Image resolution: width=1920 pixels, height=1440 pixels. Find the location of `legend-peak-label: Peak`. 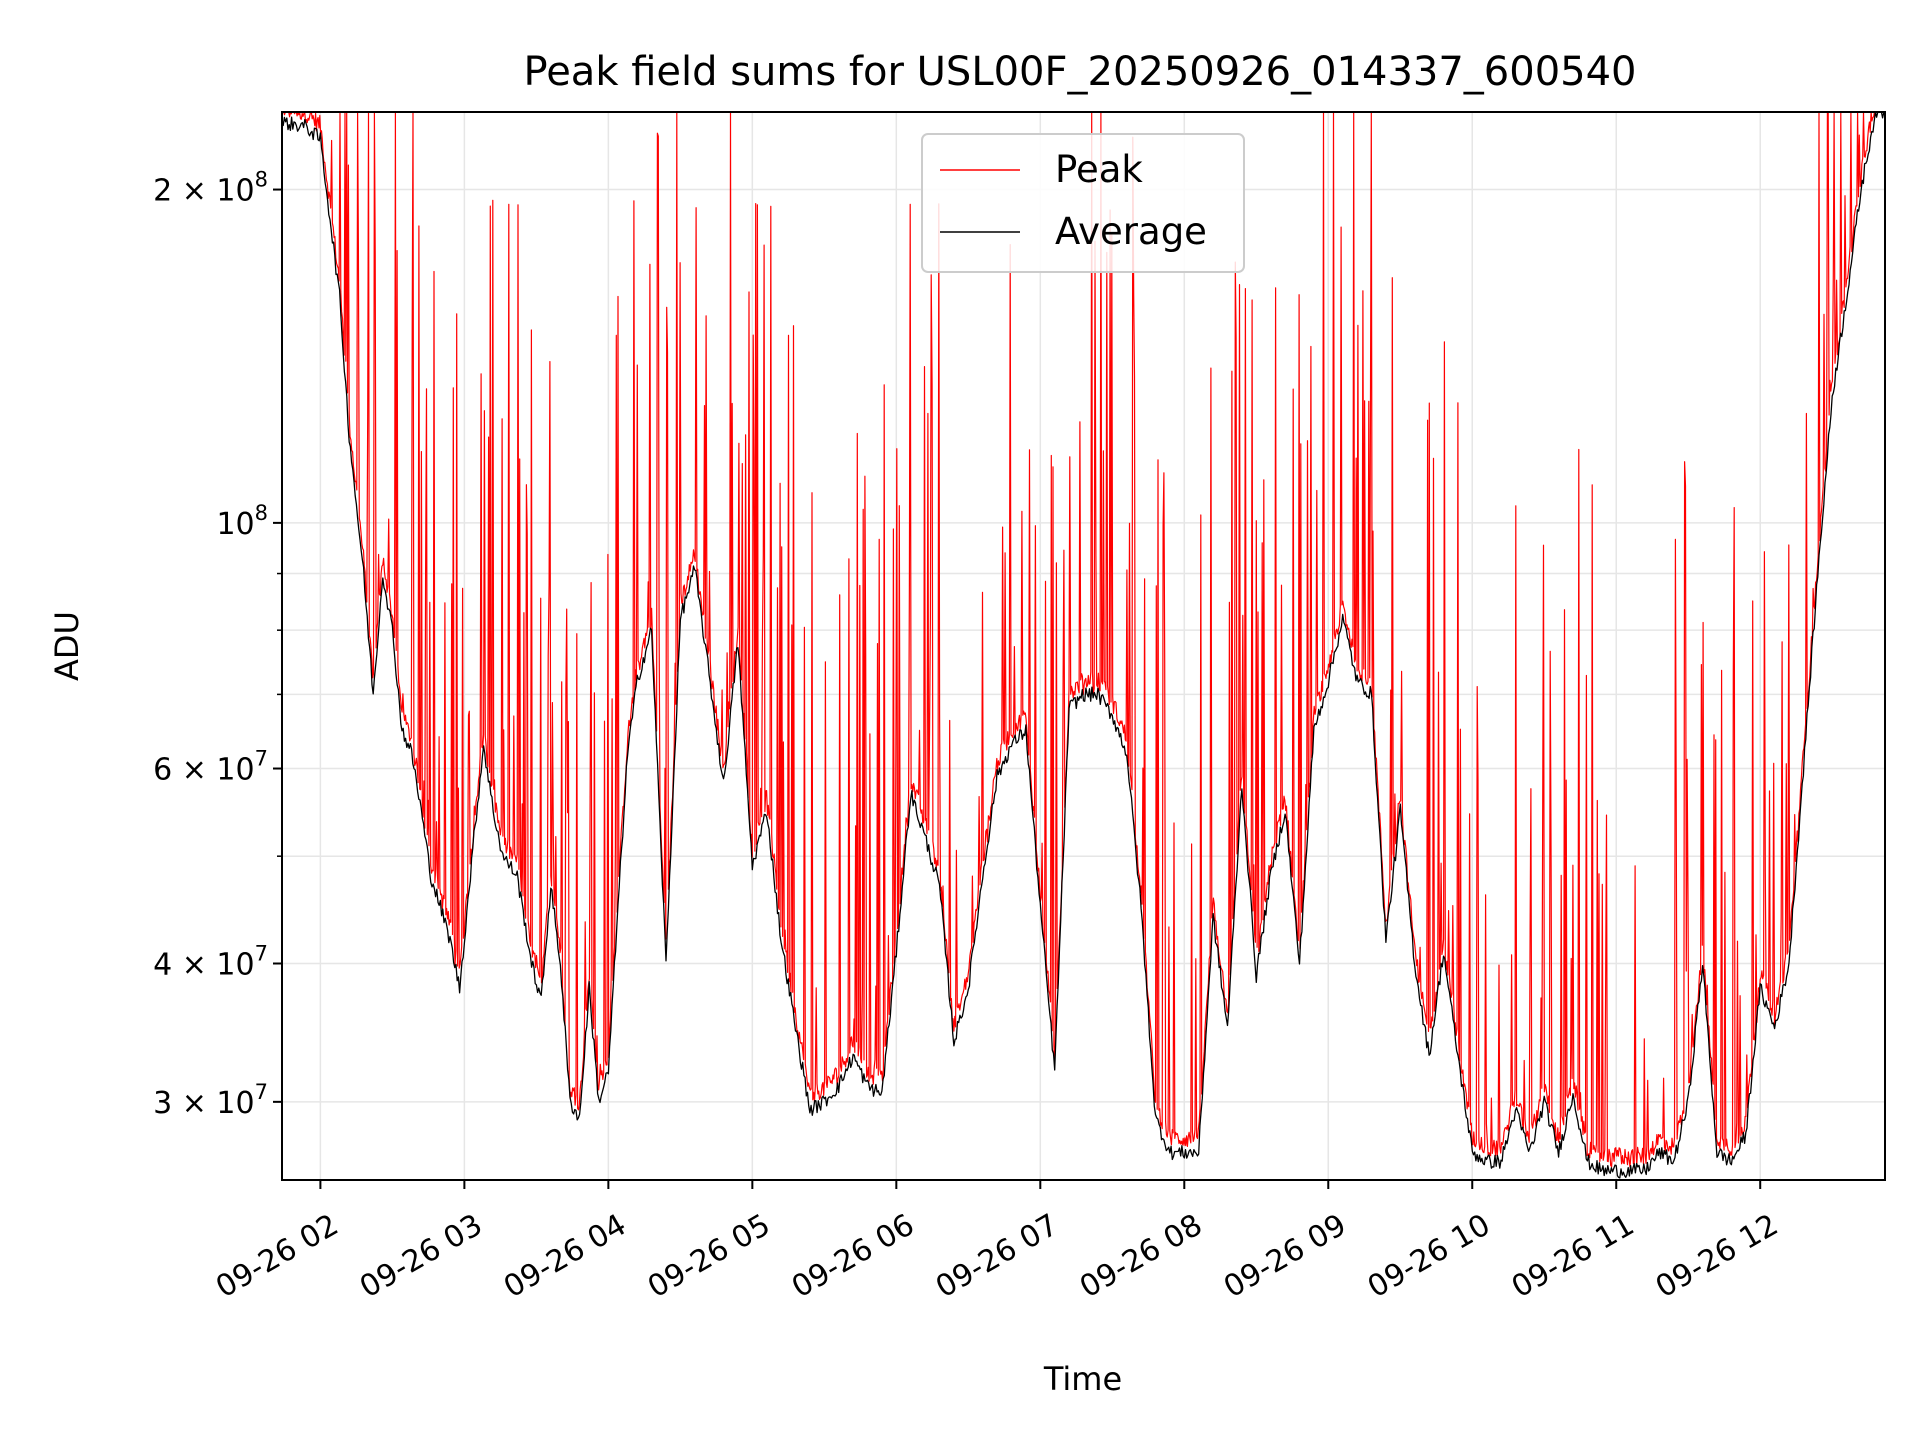

legend-peak-label: Peak is located at coordinates (1099, 169).